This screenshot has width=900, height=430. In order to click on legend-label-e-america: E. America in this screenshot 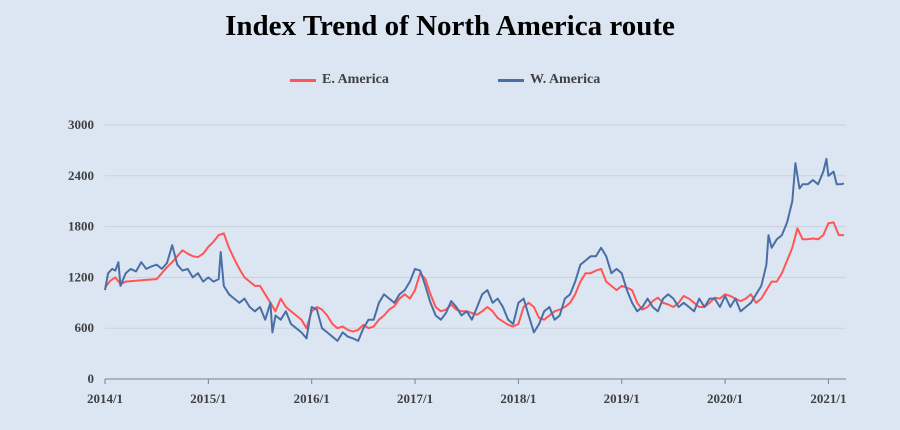, I will do `click(355, 79)`.